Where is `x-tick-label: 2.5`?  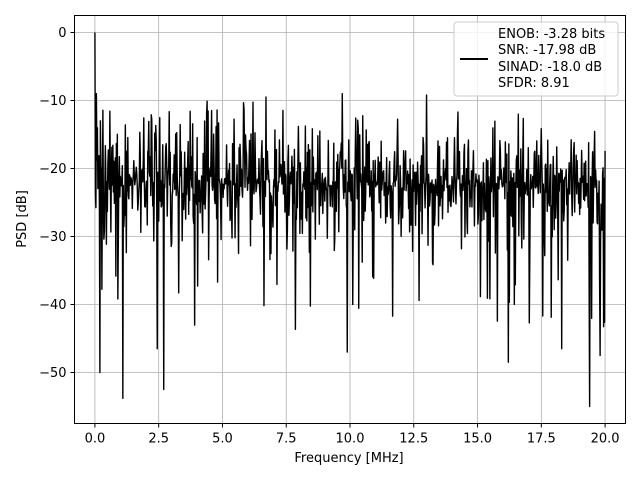 x-tick-label: 2.5 is located at coordinates (158, 439).